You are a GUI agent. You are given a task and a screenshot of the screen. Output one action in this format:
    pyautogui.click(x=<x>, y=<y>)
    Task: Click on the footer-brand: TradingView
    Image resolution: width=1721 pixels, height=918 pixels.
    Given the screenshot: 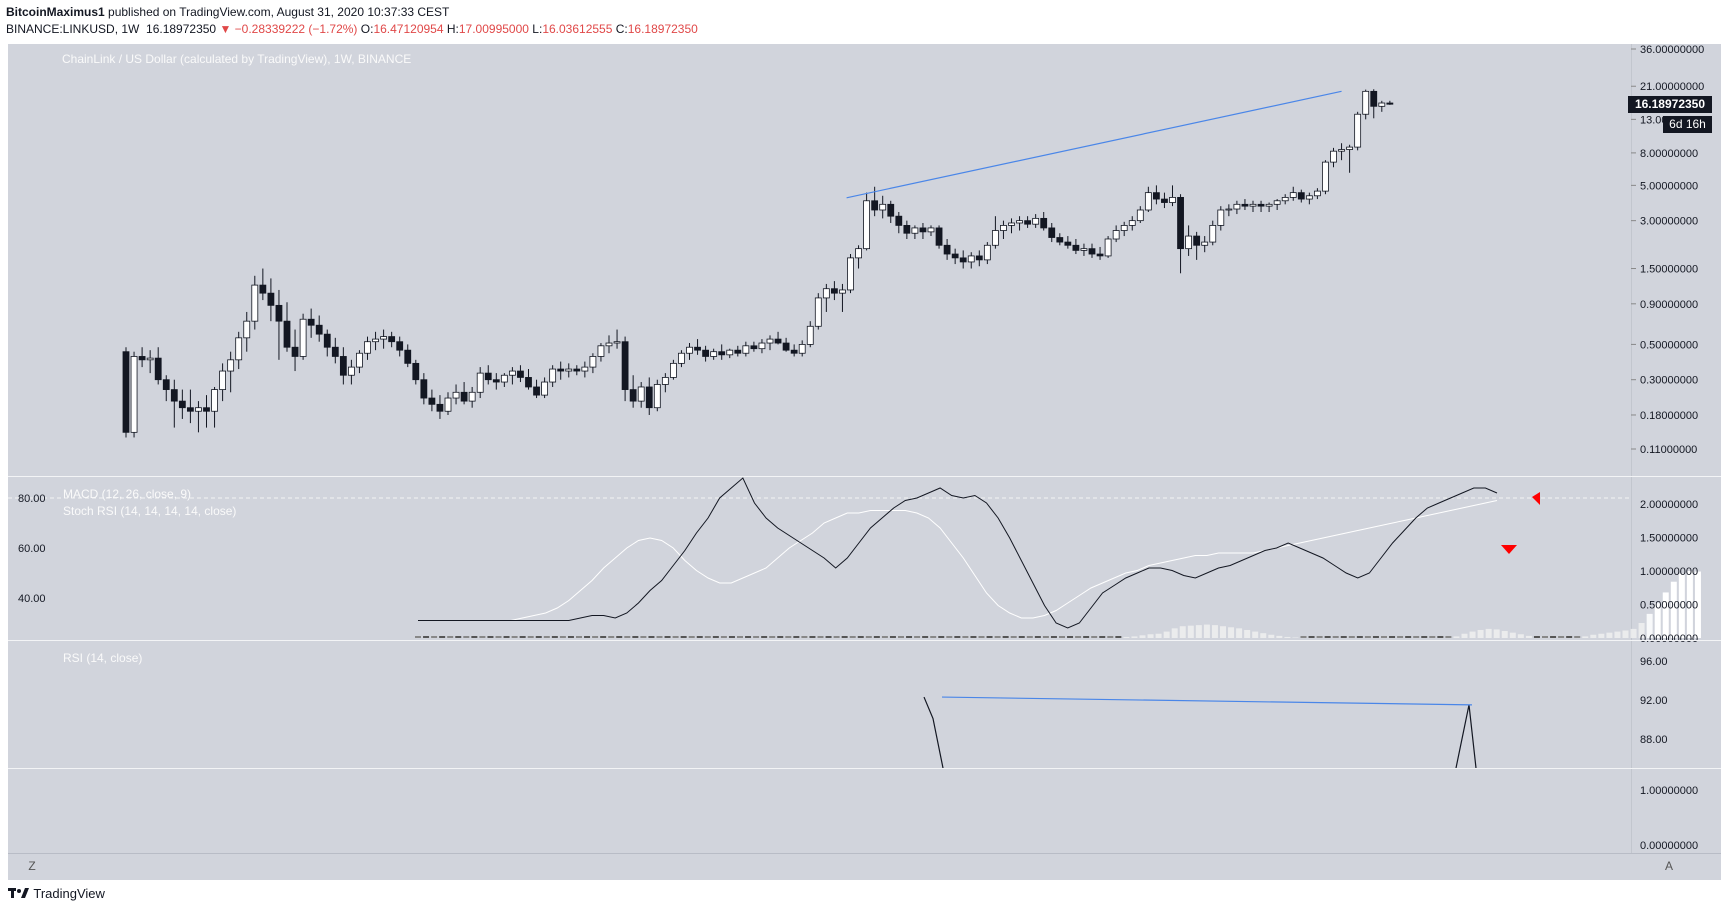 What is the action you would take?
    pyautogui.click(x=69, y=893)
    